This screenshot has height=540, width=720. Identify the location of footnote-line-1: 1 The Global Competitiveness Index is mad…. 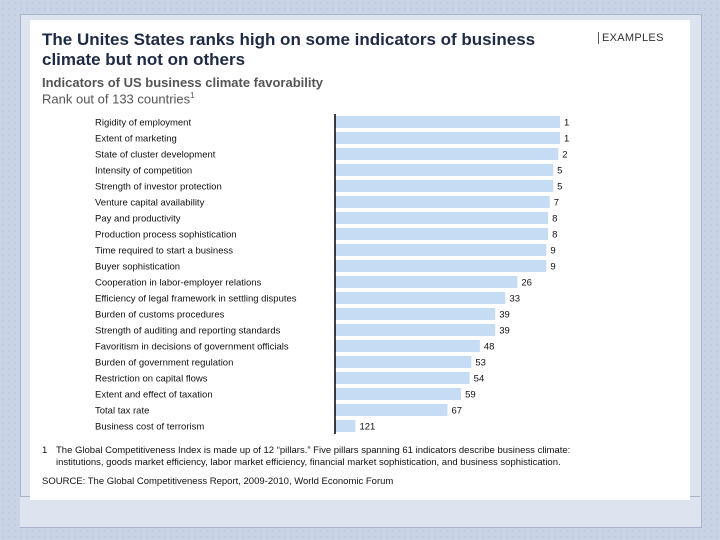
(357, 451).